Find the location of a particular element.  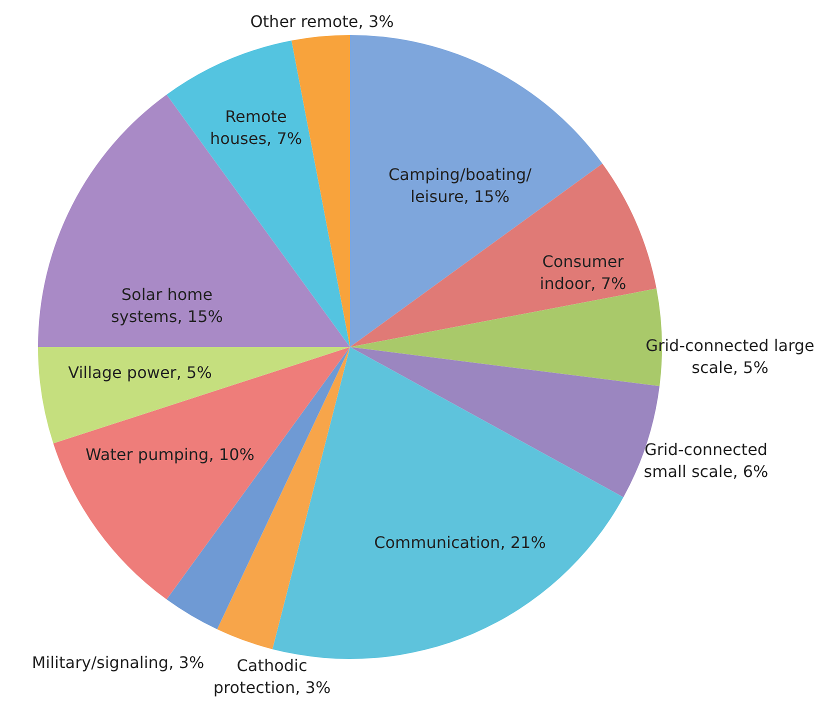

slice-label: Other remote, 3% is located at coordinates (322, 21).